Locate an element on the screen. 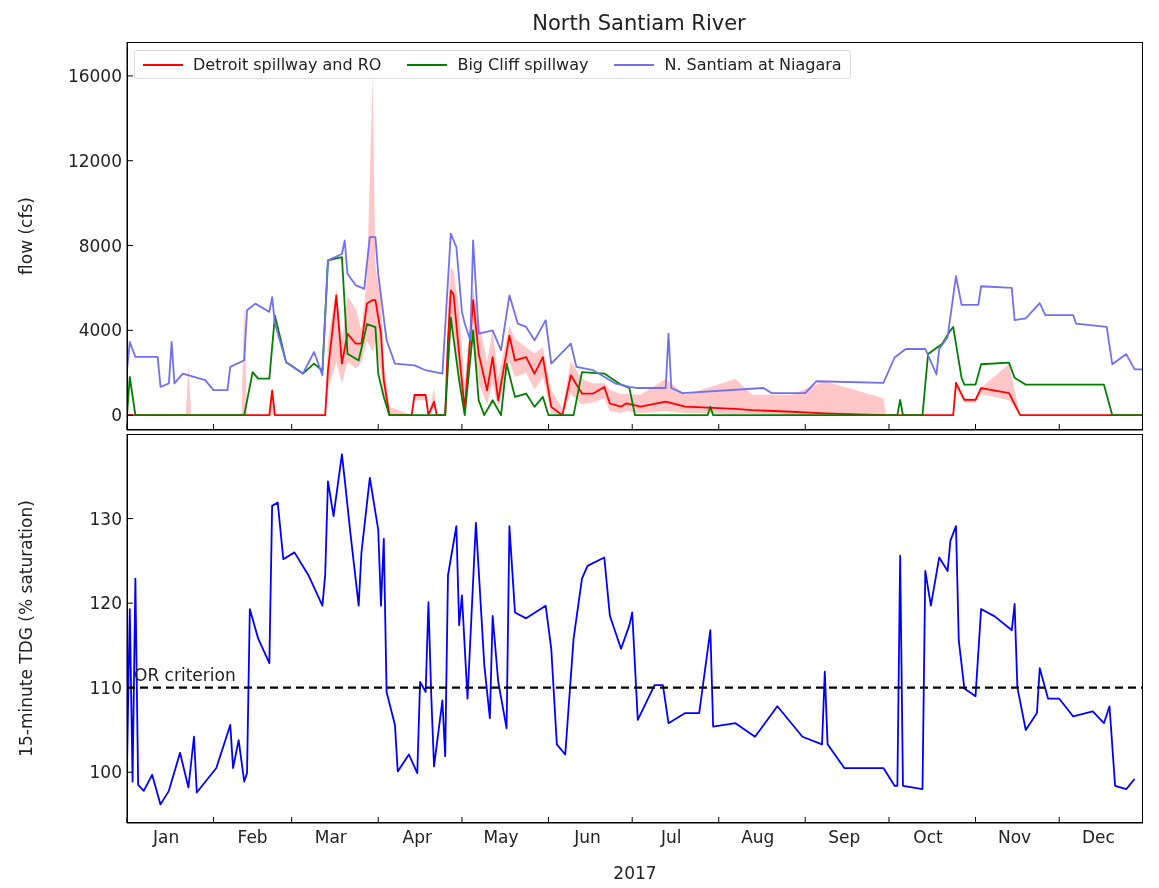 The width and height of the screenshot is (1159, 888). x-tick-label: Nov is located at coordinates (1015, 837).